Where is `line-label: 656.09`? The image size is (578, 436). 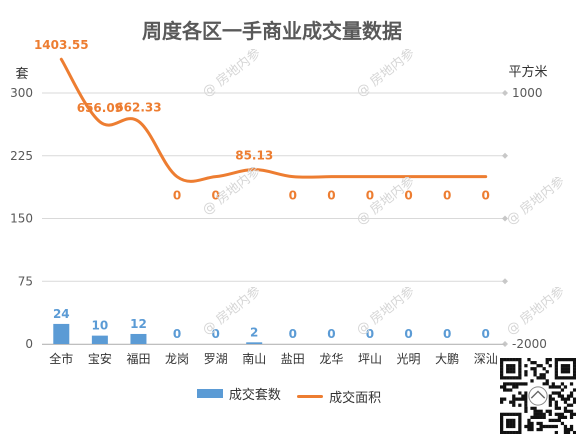 line-label: 656.09 is located at coordinates (100, 108).